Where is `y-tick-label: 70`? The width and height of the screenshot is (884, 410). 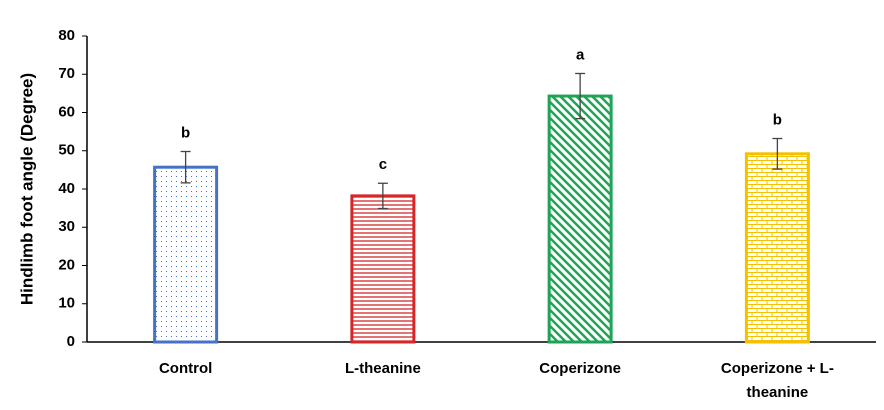 y-tick-label: 70 is located at coordinates (66, 73).